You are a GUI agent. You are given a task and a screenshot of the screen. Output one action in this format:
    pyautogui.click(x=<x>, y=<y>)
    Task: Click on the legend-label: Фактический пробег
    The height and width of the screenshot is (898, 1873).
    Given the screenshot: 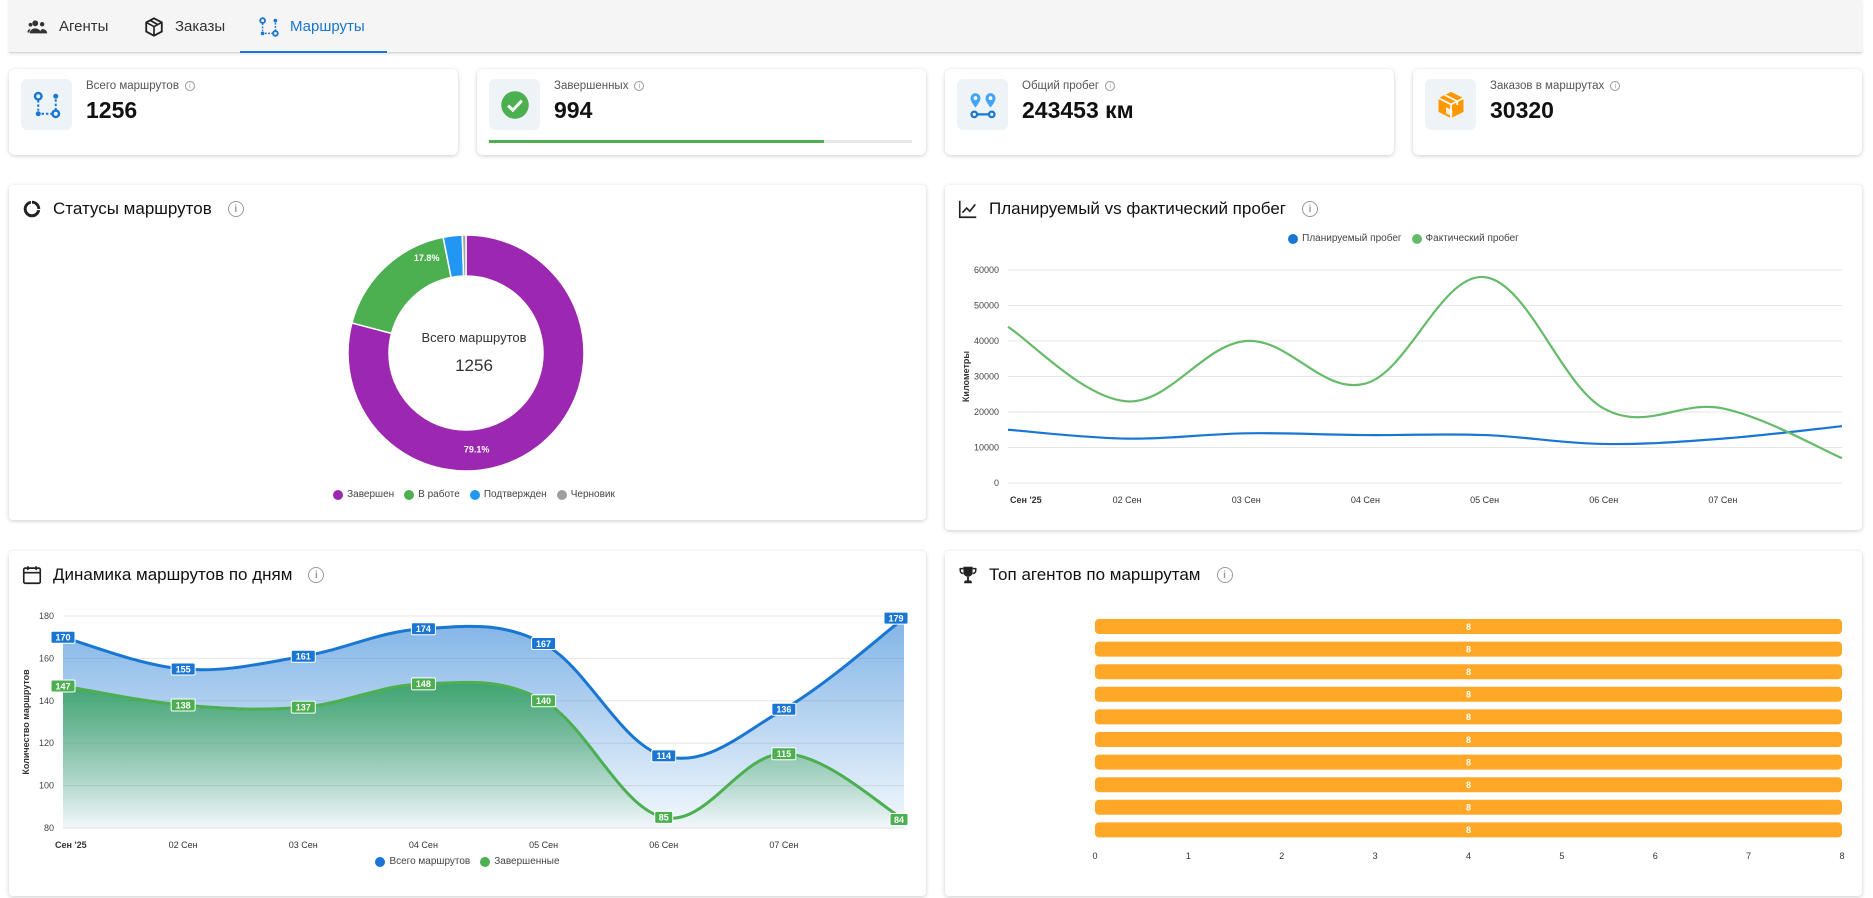 What is the action you would take?
    pyautogui.click(x=1472, y=238)
    